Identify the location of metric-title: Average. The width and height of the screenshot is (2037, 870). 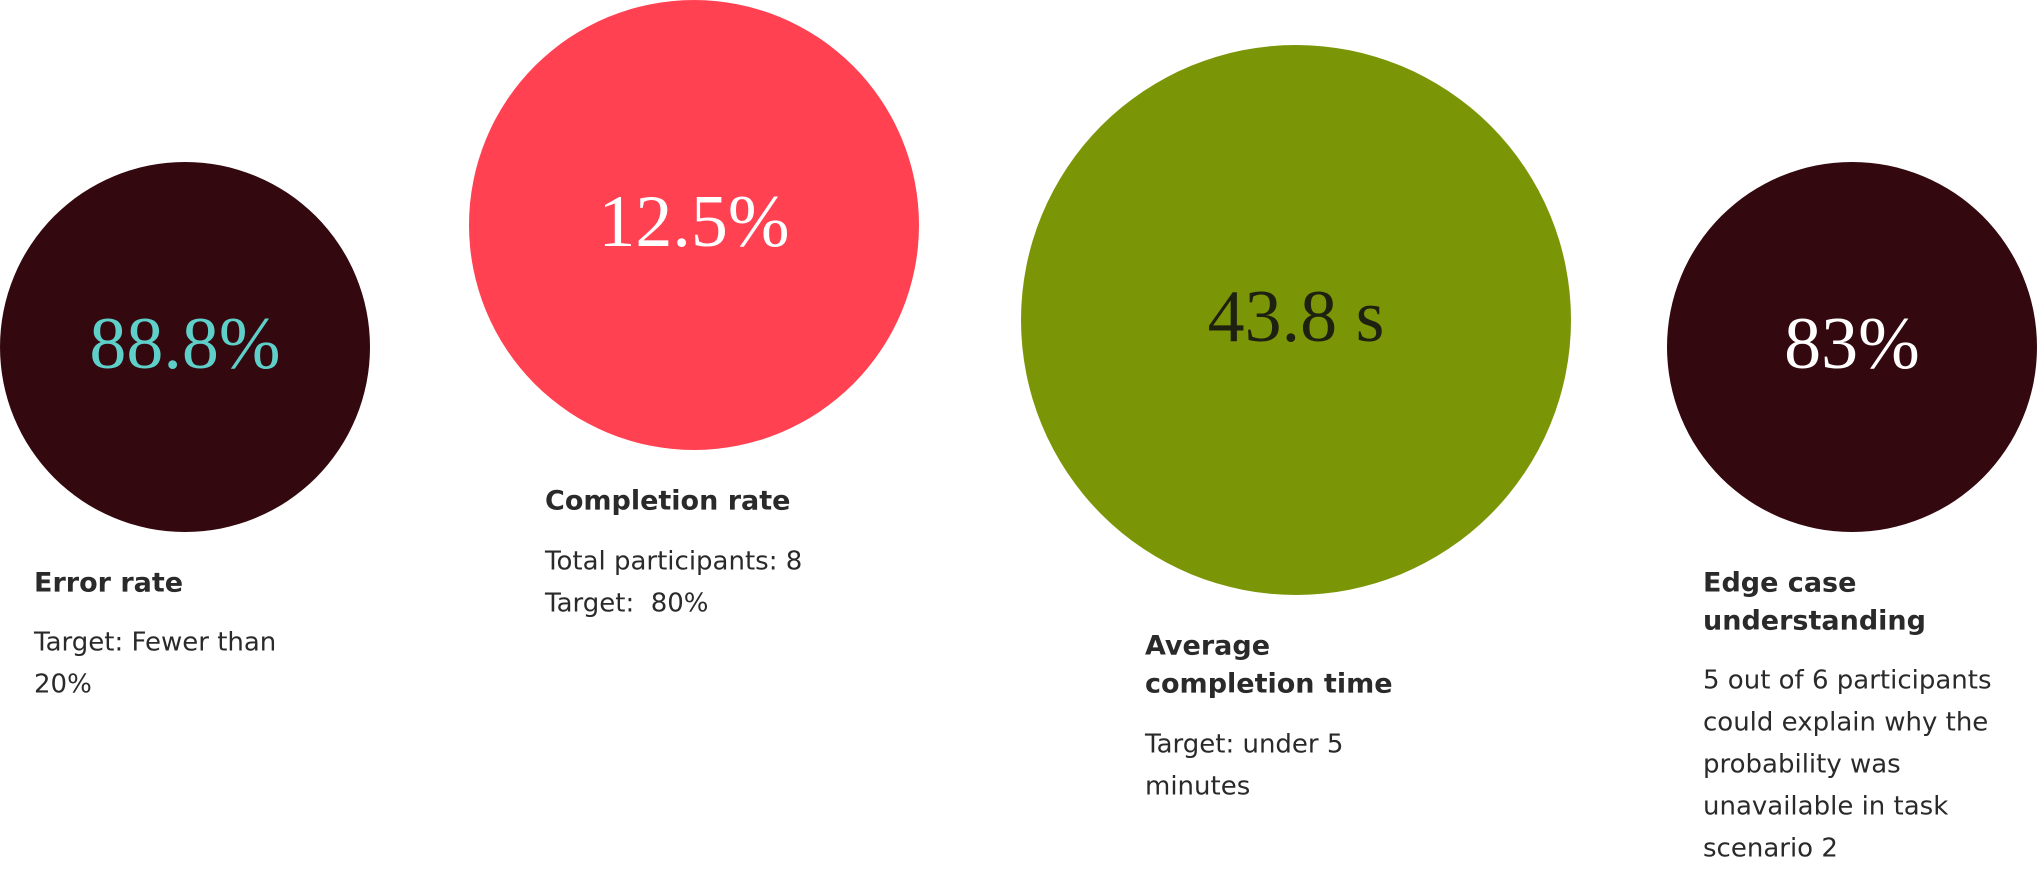
(1207, 646).